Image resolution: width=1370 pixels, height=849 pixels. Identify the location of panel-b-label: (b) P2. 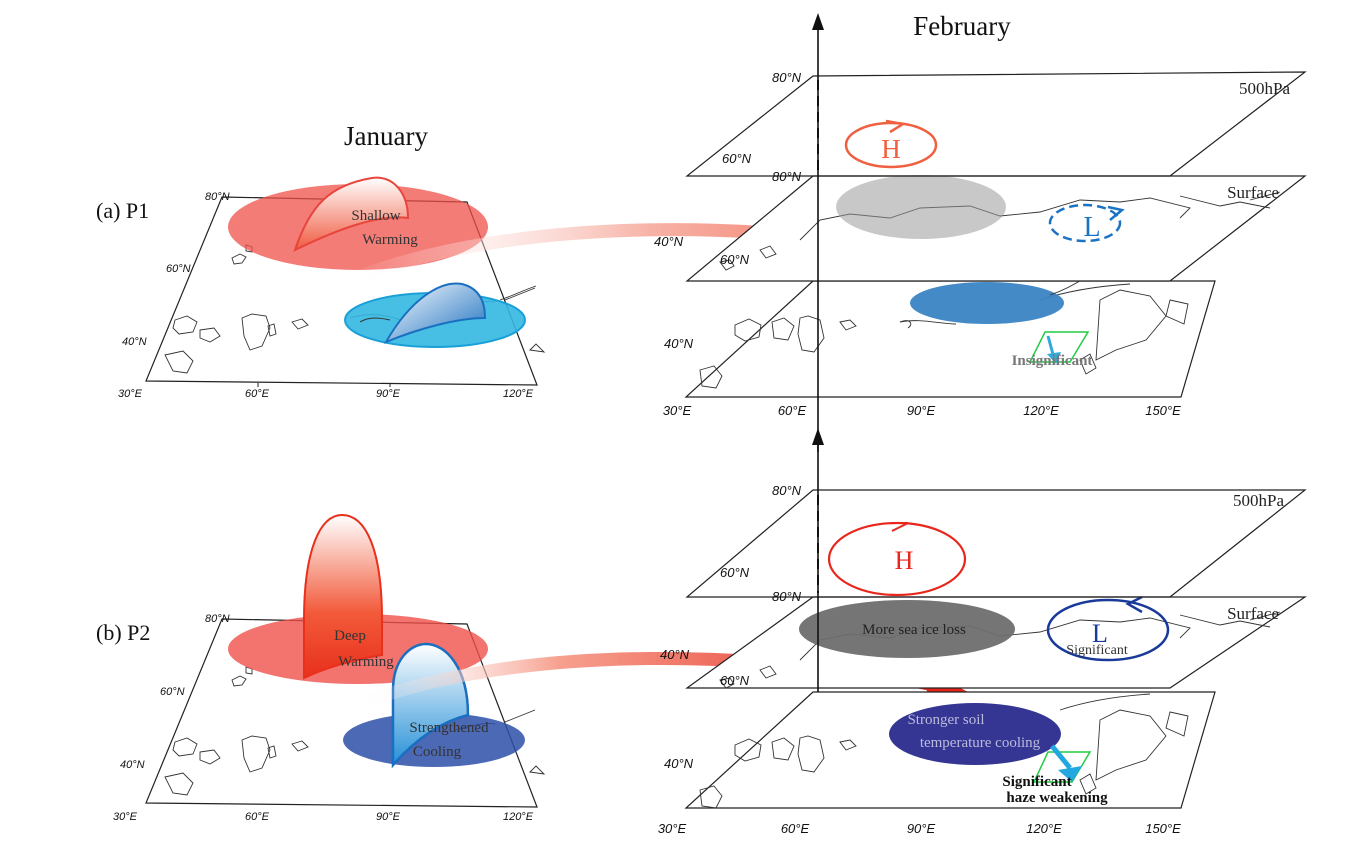
(123, 632).